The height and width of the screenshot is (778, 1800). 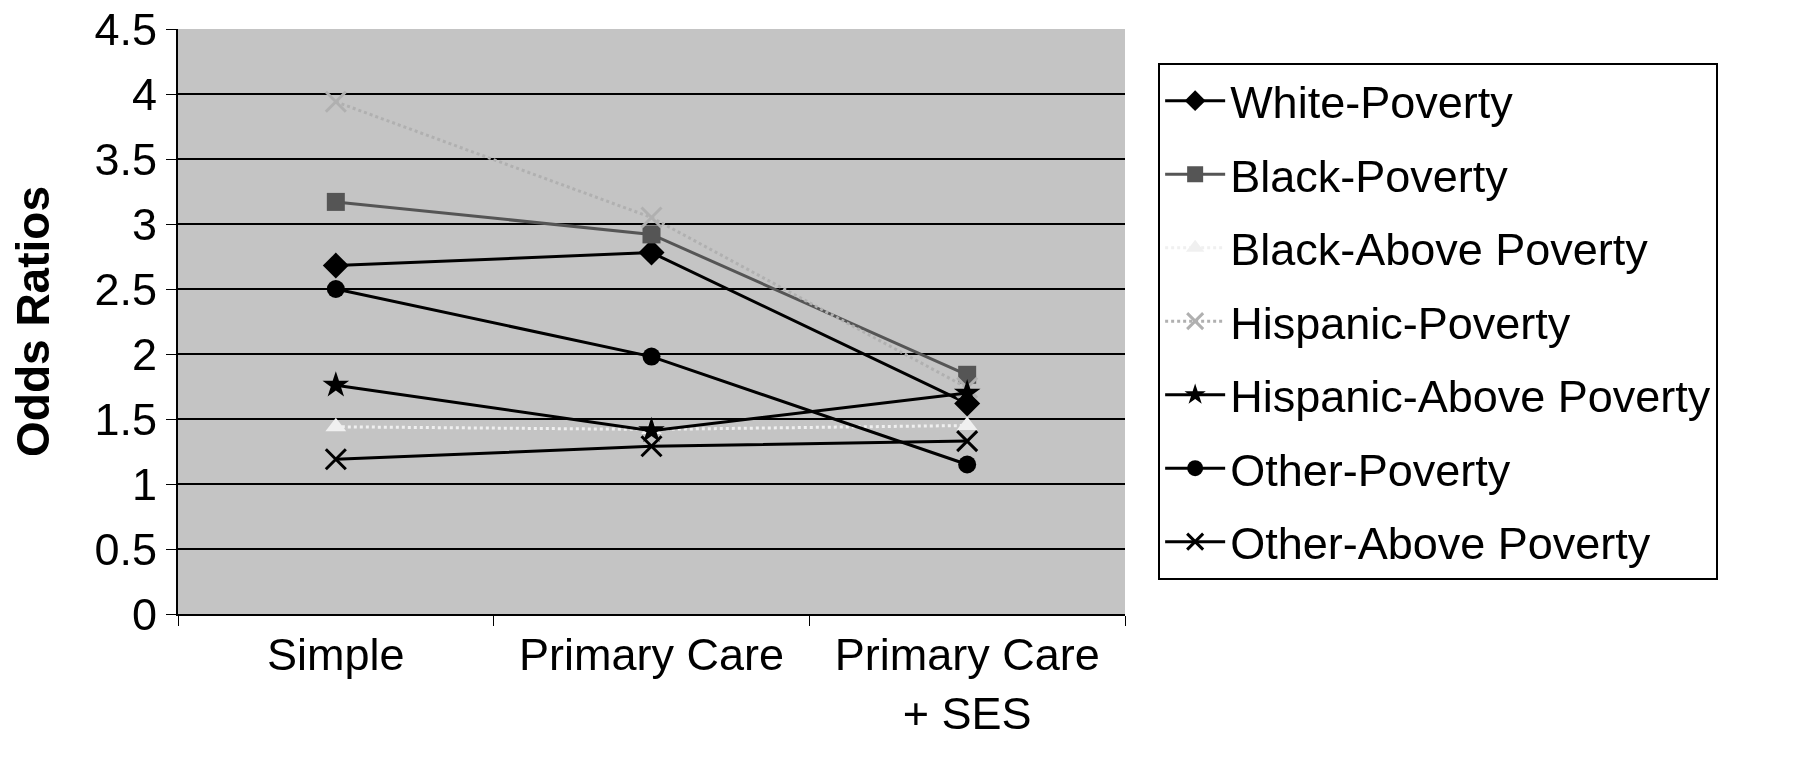 I want to click on legend-label: White-Poverty, so click(x=1372, y=103).